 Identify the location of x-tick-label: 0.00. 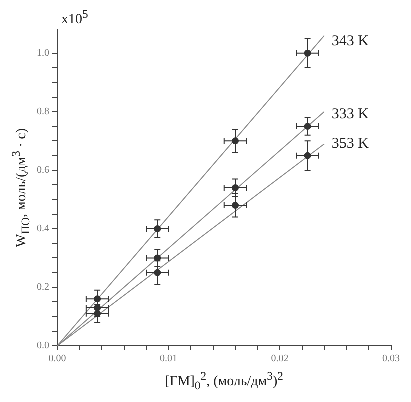
(57, 359).